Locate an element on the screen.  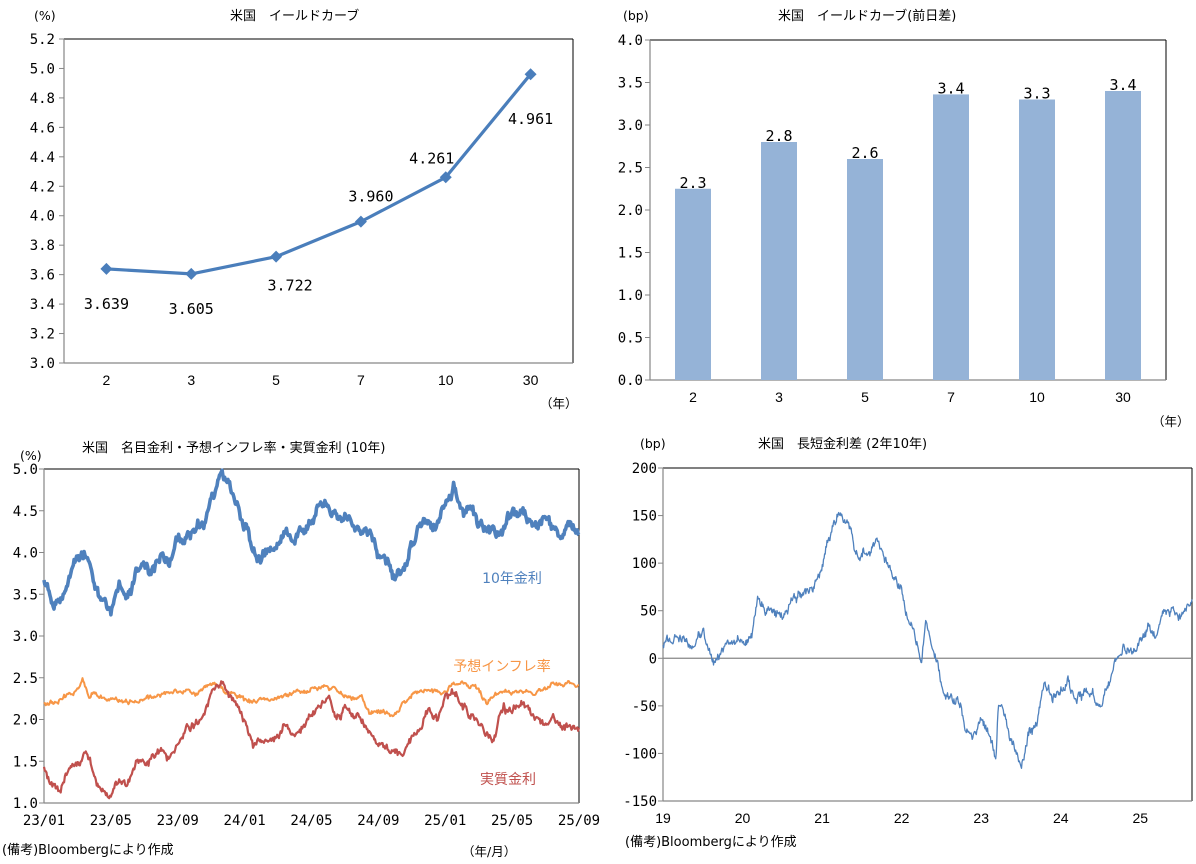
y-tick-label: -150 is located at coordinates (640, 802).